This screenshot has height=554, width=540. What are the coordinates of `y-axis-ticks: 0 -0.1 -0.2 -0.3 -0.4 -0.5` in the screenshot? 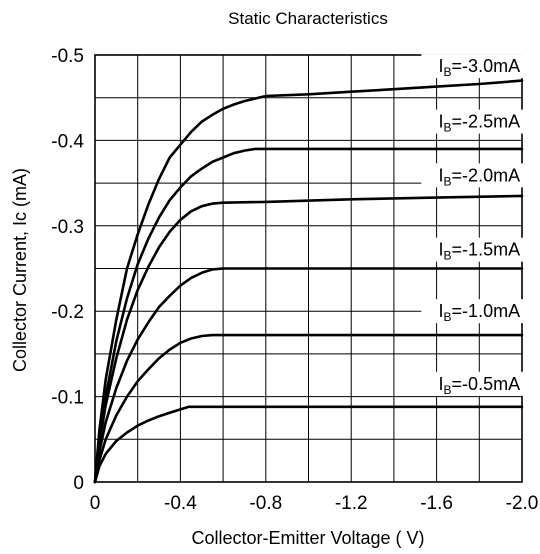 It's located at (67, 270).